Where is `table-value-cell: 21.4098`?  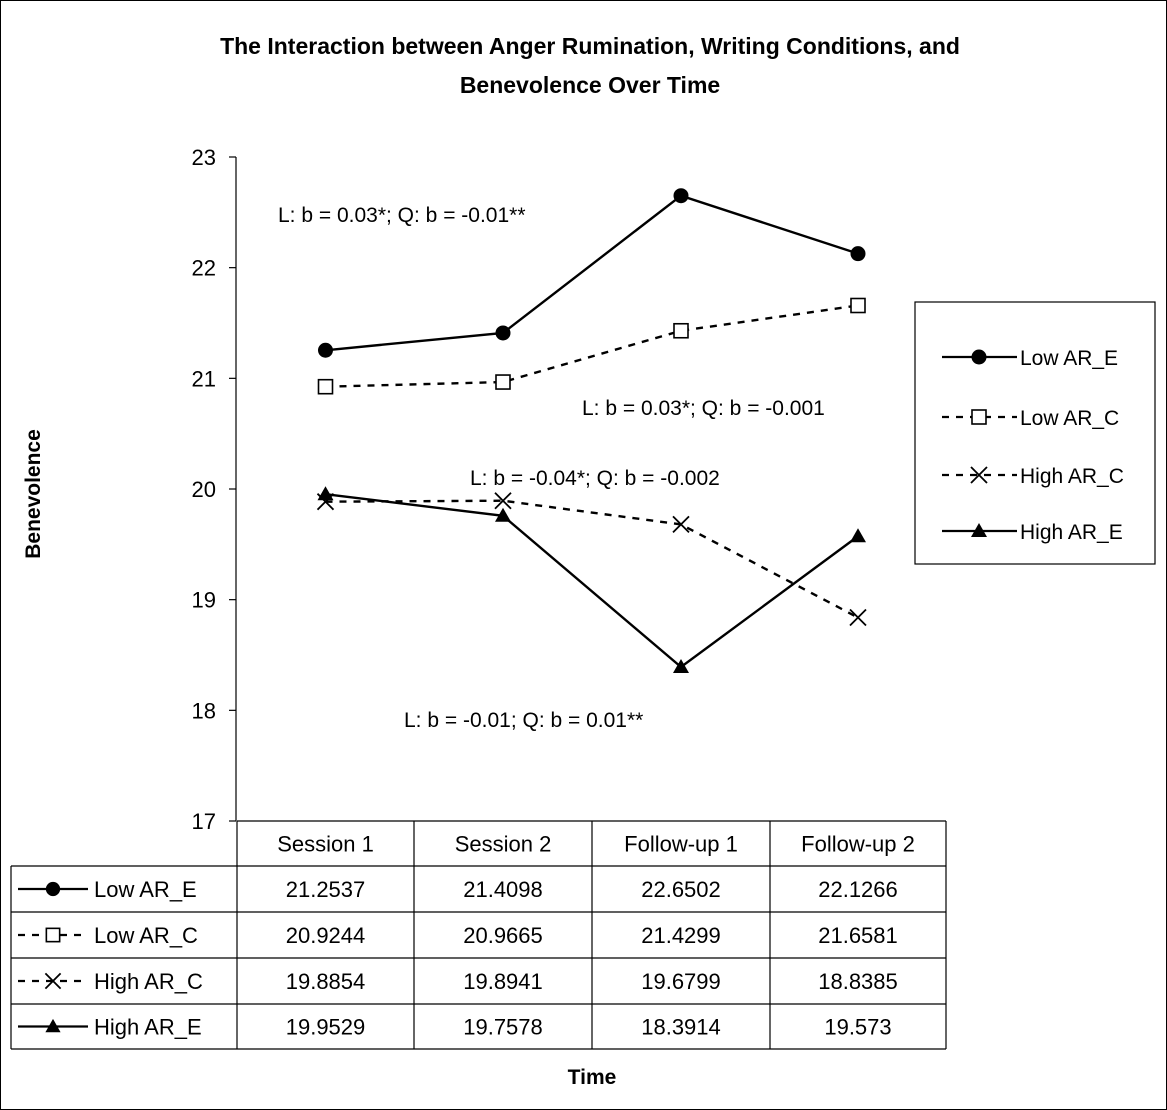 table-value-cell: 21.4098 is located at coordinates (503, 889).